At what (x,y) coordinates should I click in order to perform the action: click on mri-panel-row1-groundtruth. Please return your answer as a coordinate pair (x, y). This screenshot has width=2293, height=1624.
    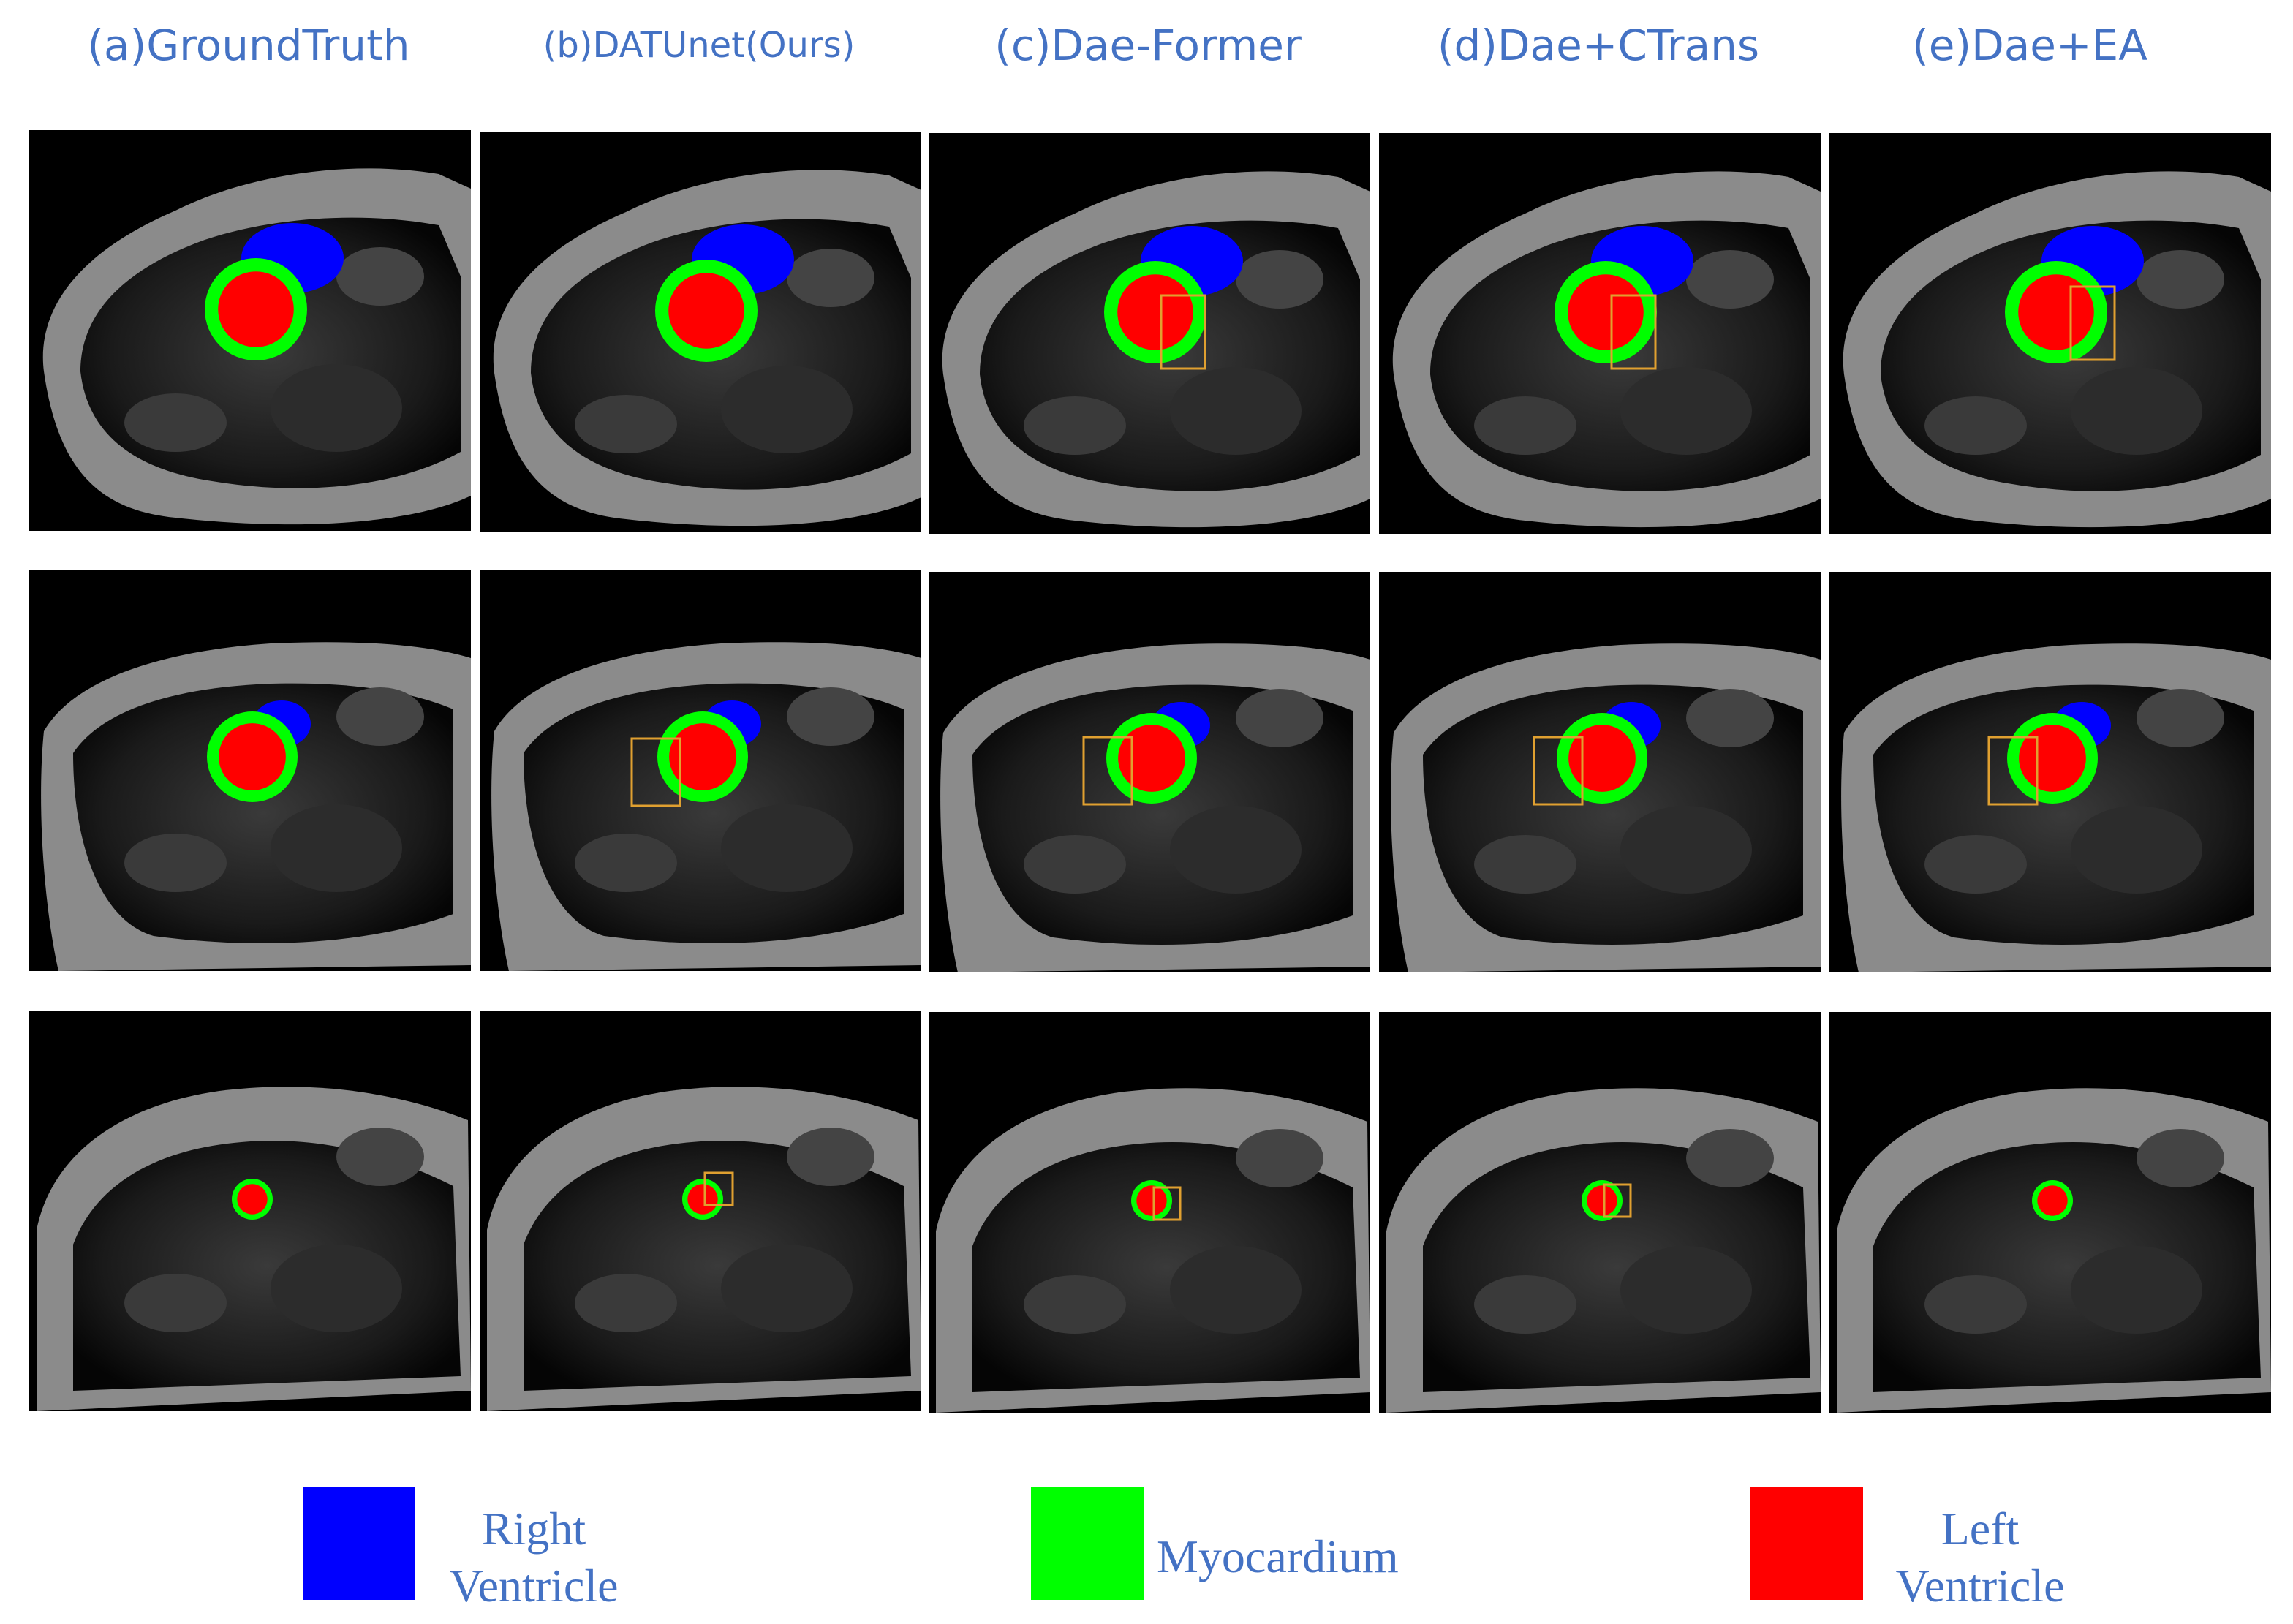
    Looking at the image, I should click on (250, 331).